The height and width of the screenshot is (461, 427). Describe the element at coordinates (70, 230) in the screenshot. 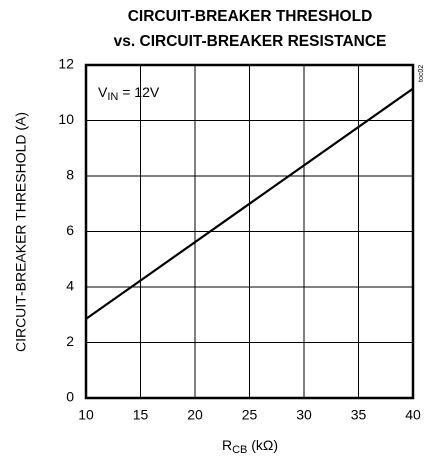

I see `y-tick-label: 6` at that location.